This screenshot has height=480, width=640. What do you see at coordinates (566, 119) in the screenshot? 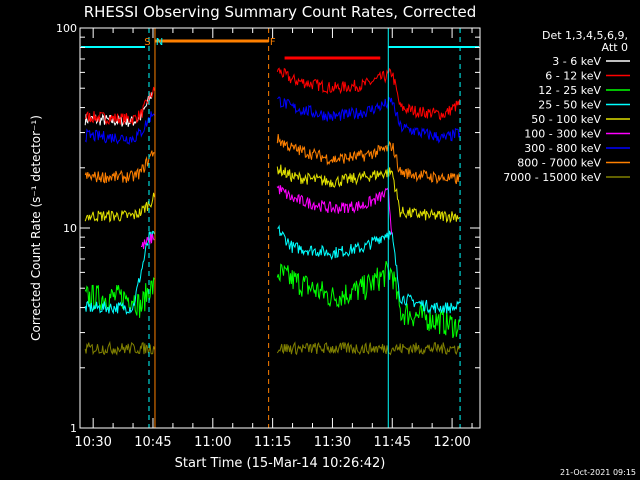
I see `legend-entry-label: 50 - 100 keV` at bounding box center [566, 119].